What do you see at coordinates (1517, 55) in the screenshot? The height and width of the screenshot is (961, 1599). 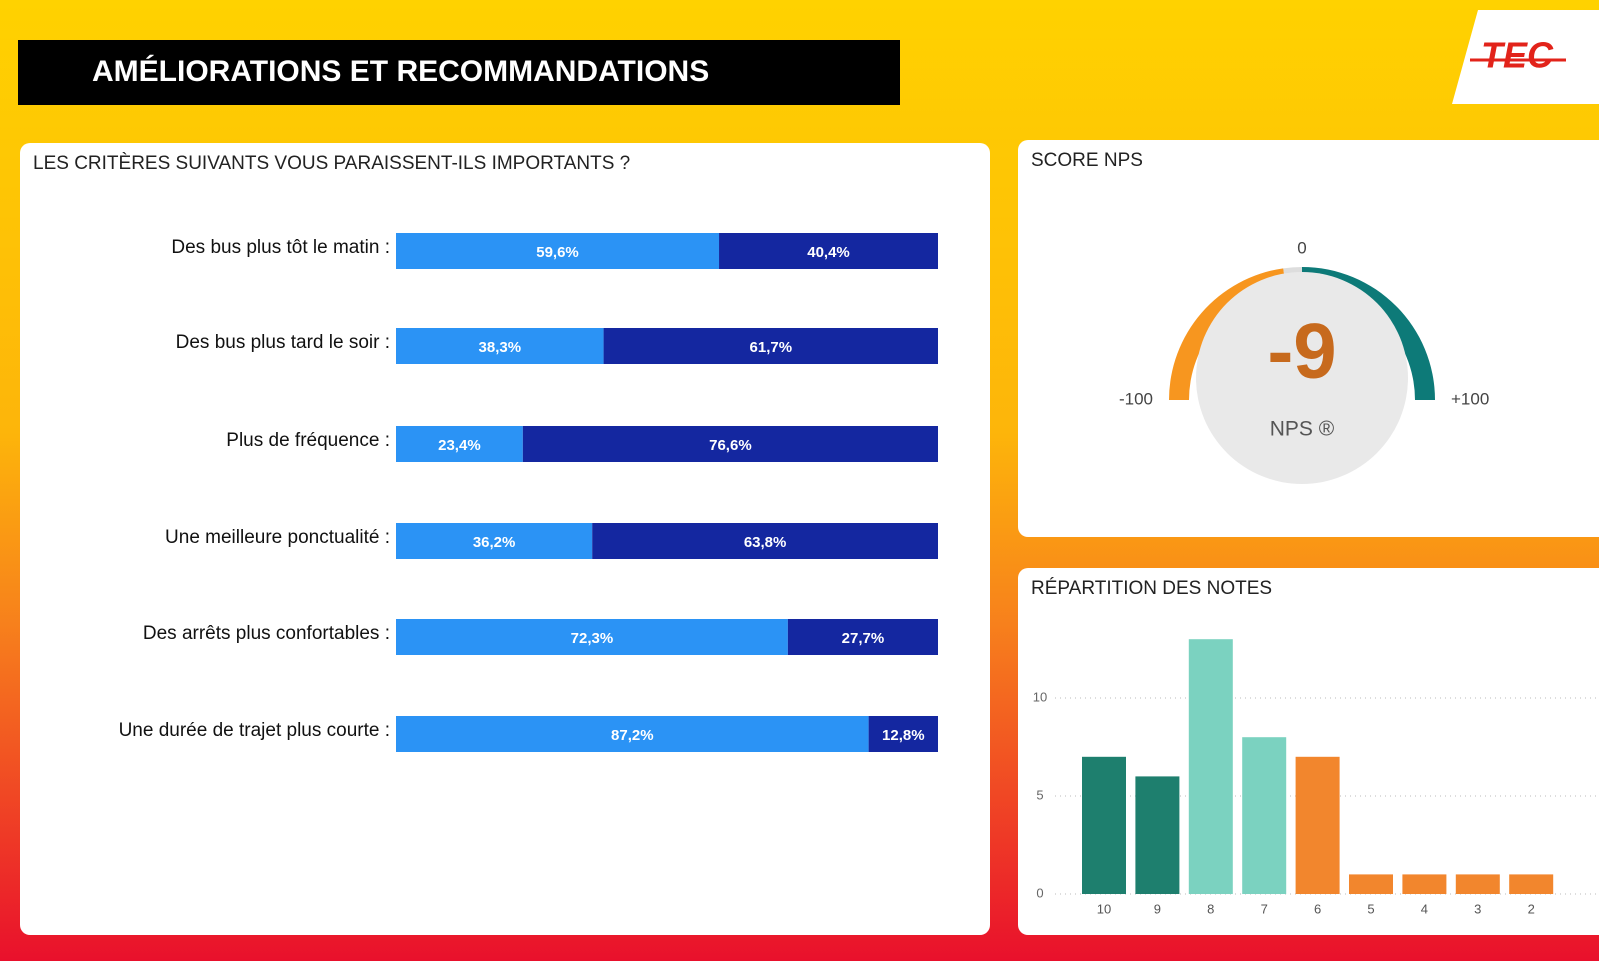 I see `logo: TEC` at bounding box center [1517, 55].